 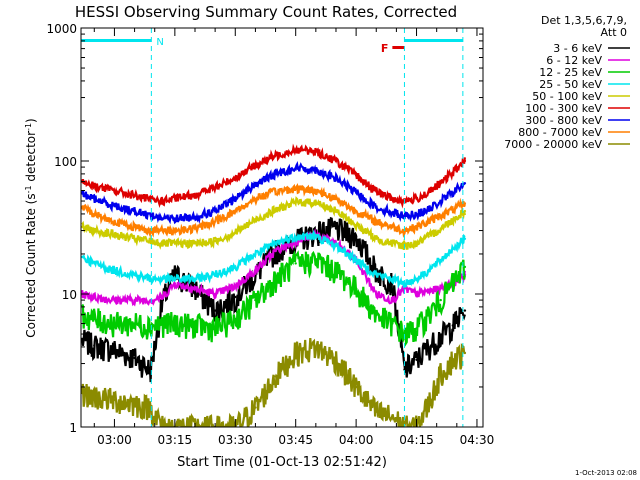 I want to click on series-7000-20000-kev, so click(x=274, y=382).